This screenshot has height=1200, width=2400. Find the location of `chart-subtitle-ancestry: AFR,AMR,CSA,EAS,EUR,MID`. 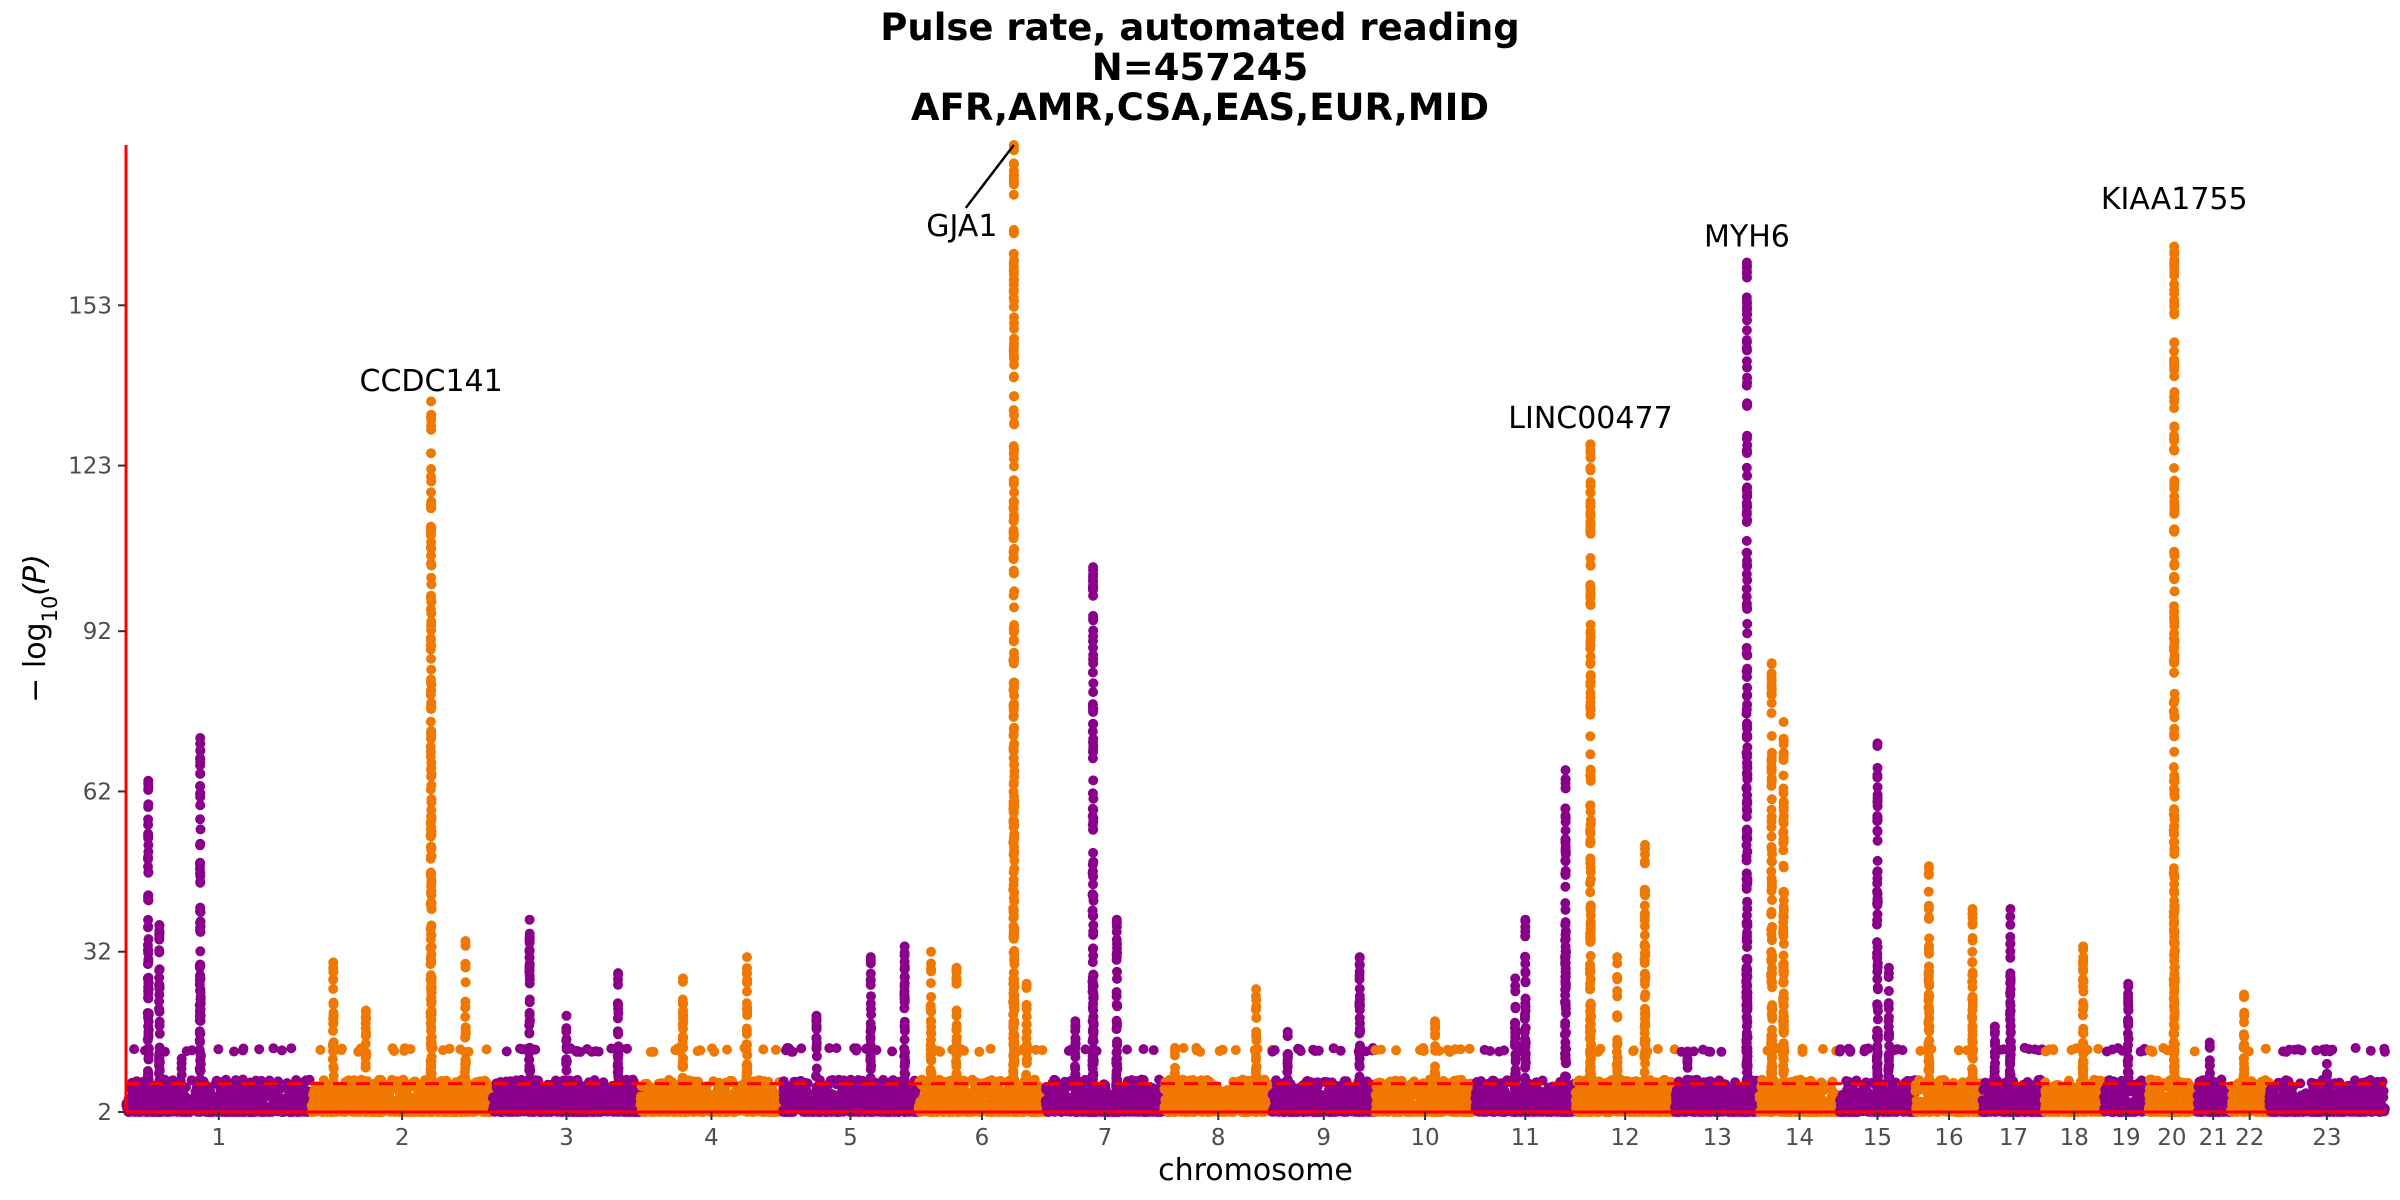

chart-subtitle-ancestry: AFR,AMR,CSA,EAS,EUR,MID is located at coordinates (1200, 107).